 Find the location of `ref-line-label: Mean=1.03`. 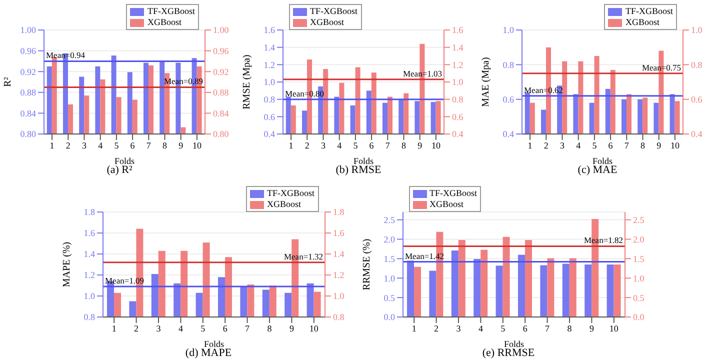

ref-line-label: Mean=1.03 is located at coordinates (422, 73).